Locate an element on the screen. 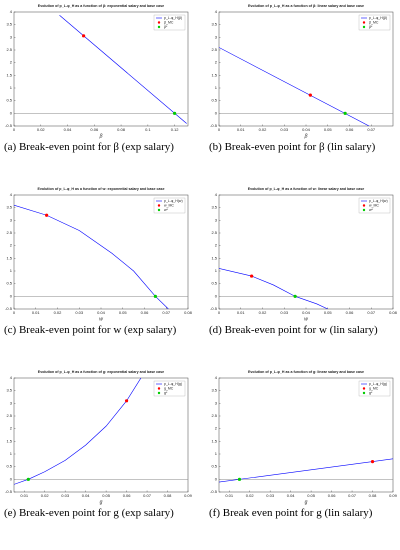 This screenshot has width=400, height=550. caption: (f) Break even point for g (lin salary) is located at coordinates (291, 513).